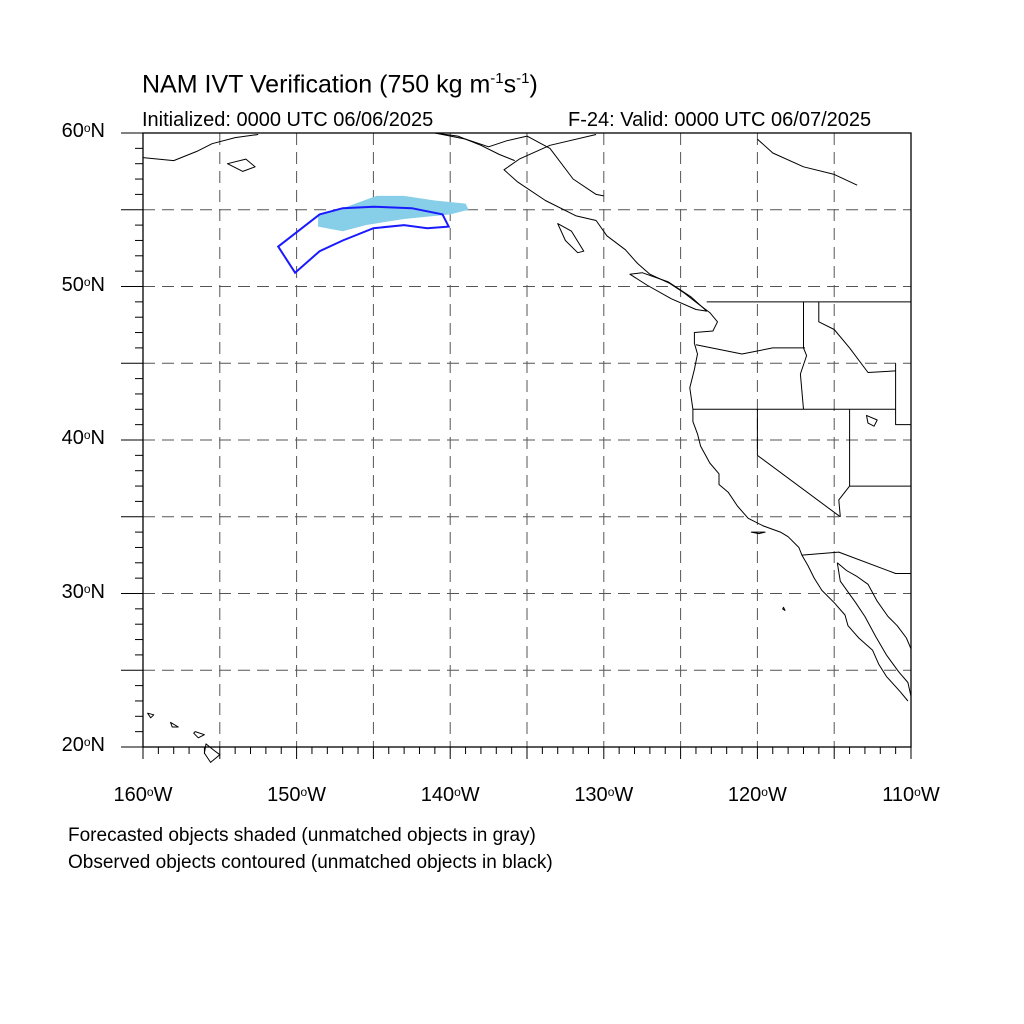 The height and width of the screenshot is (1024, 1024). I want to click on lon-label: 120oW, so click(757, 795).